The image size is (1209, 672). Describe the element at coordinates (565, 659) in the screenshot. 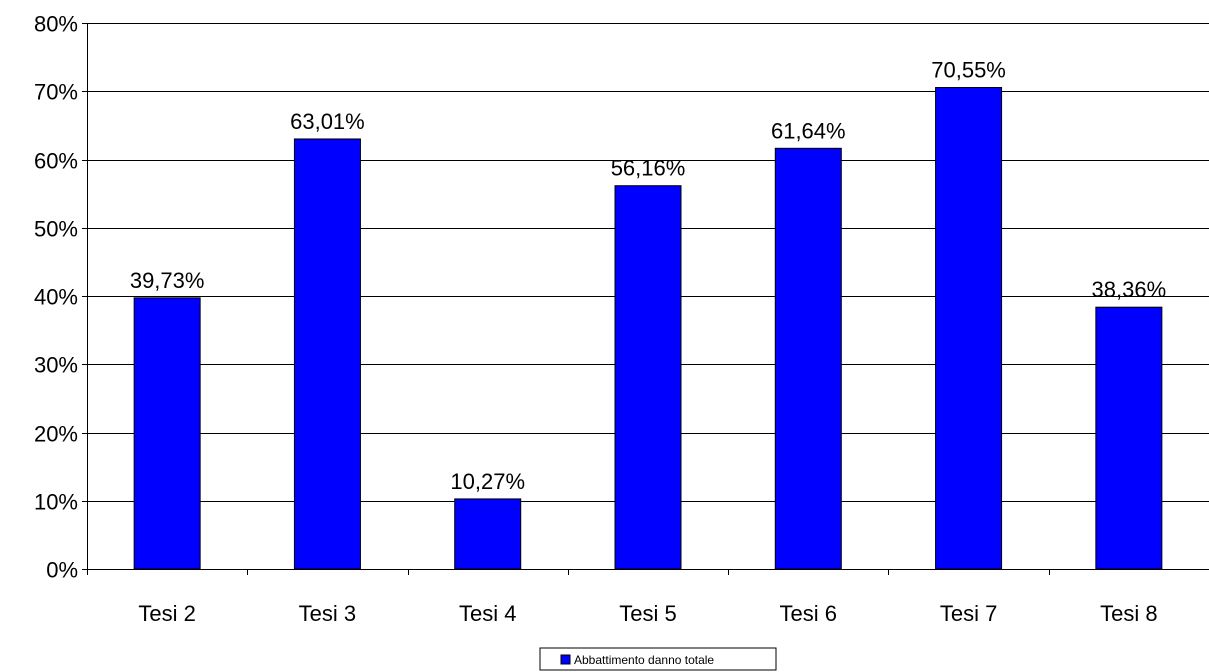

I see `legend-swatch` at that location.